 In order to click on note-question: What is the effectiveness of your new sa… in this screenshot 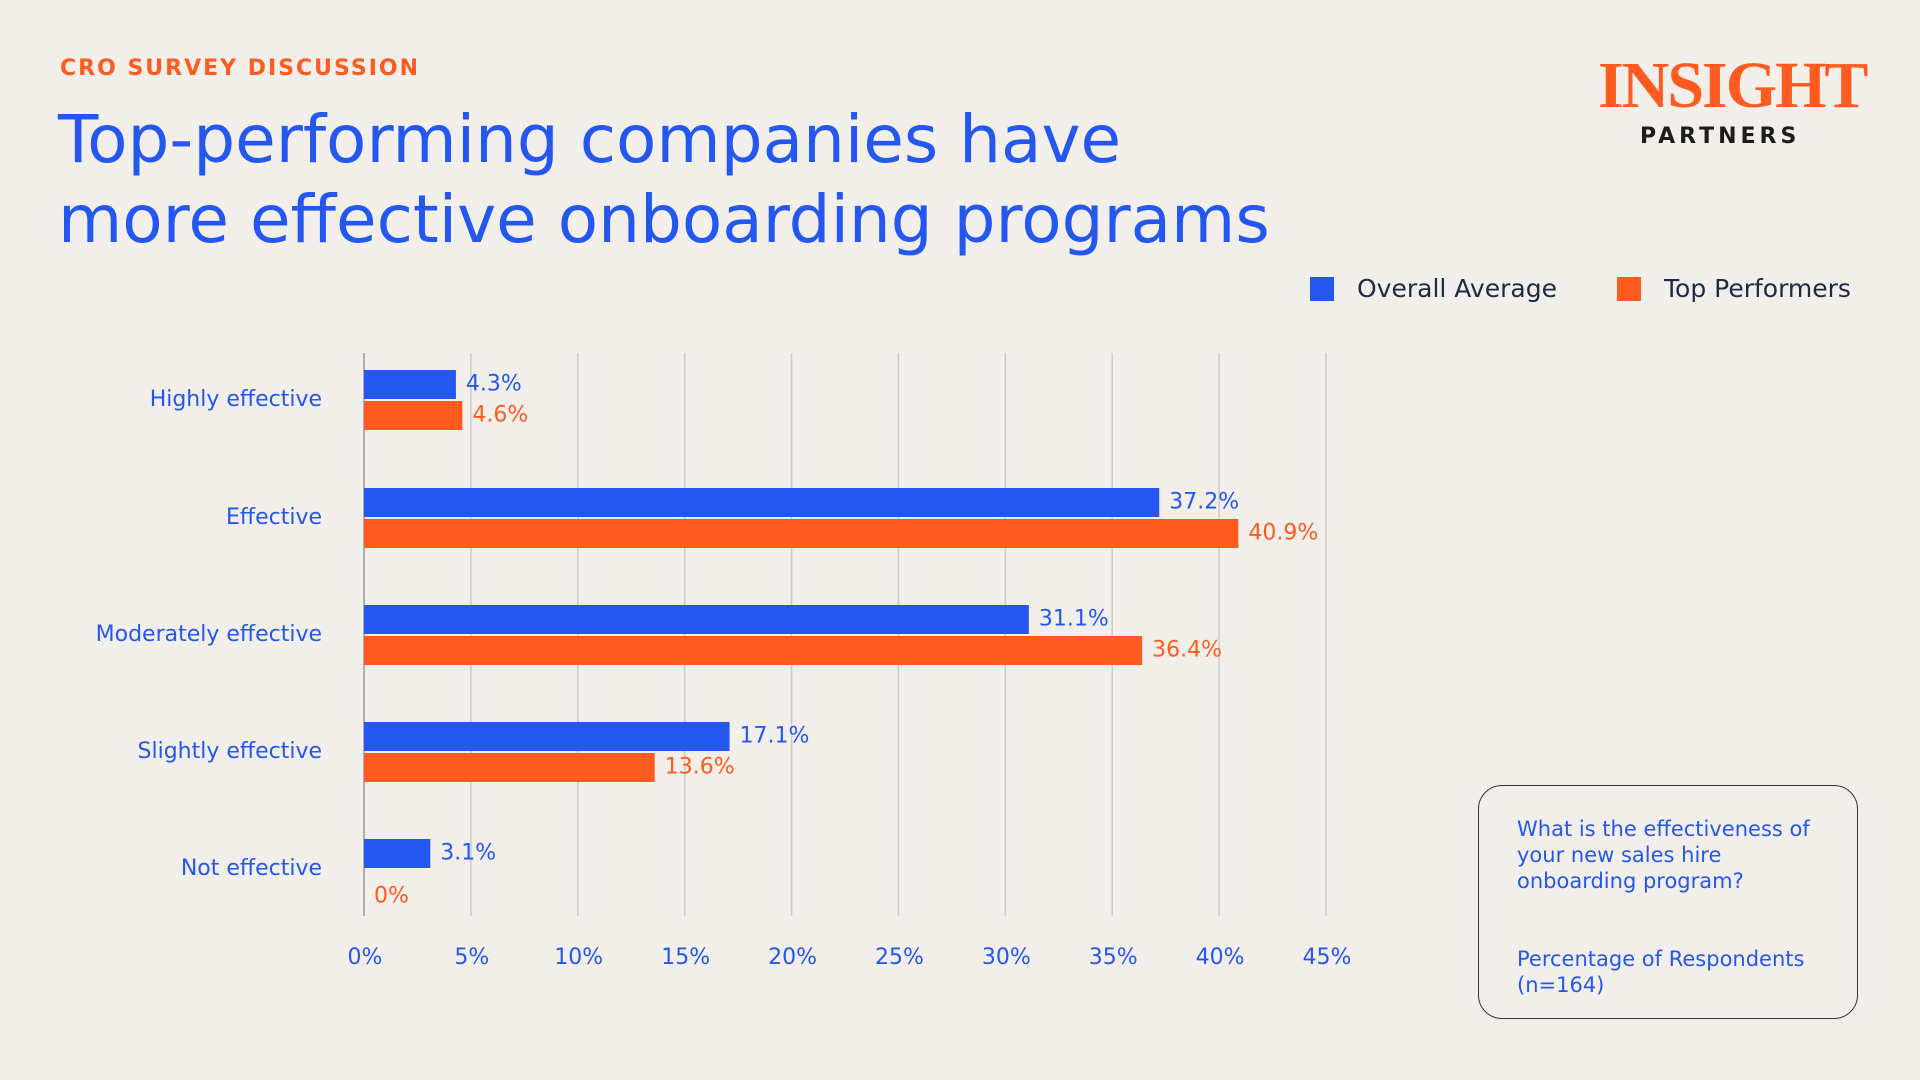, I will do `click(1663, 855)`.